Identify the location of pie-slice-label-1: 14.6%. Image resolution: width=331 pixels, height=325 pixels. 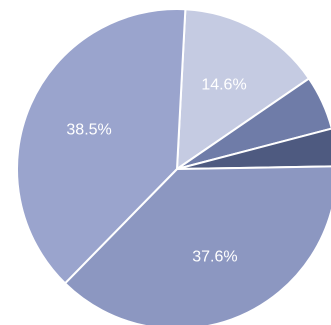
(223, 85).